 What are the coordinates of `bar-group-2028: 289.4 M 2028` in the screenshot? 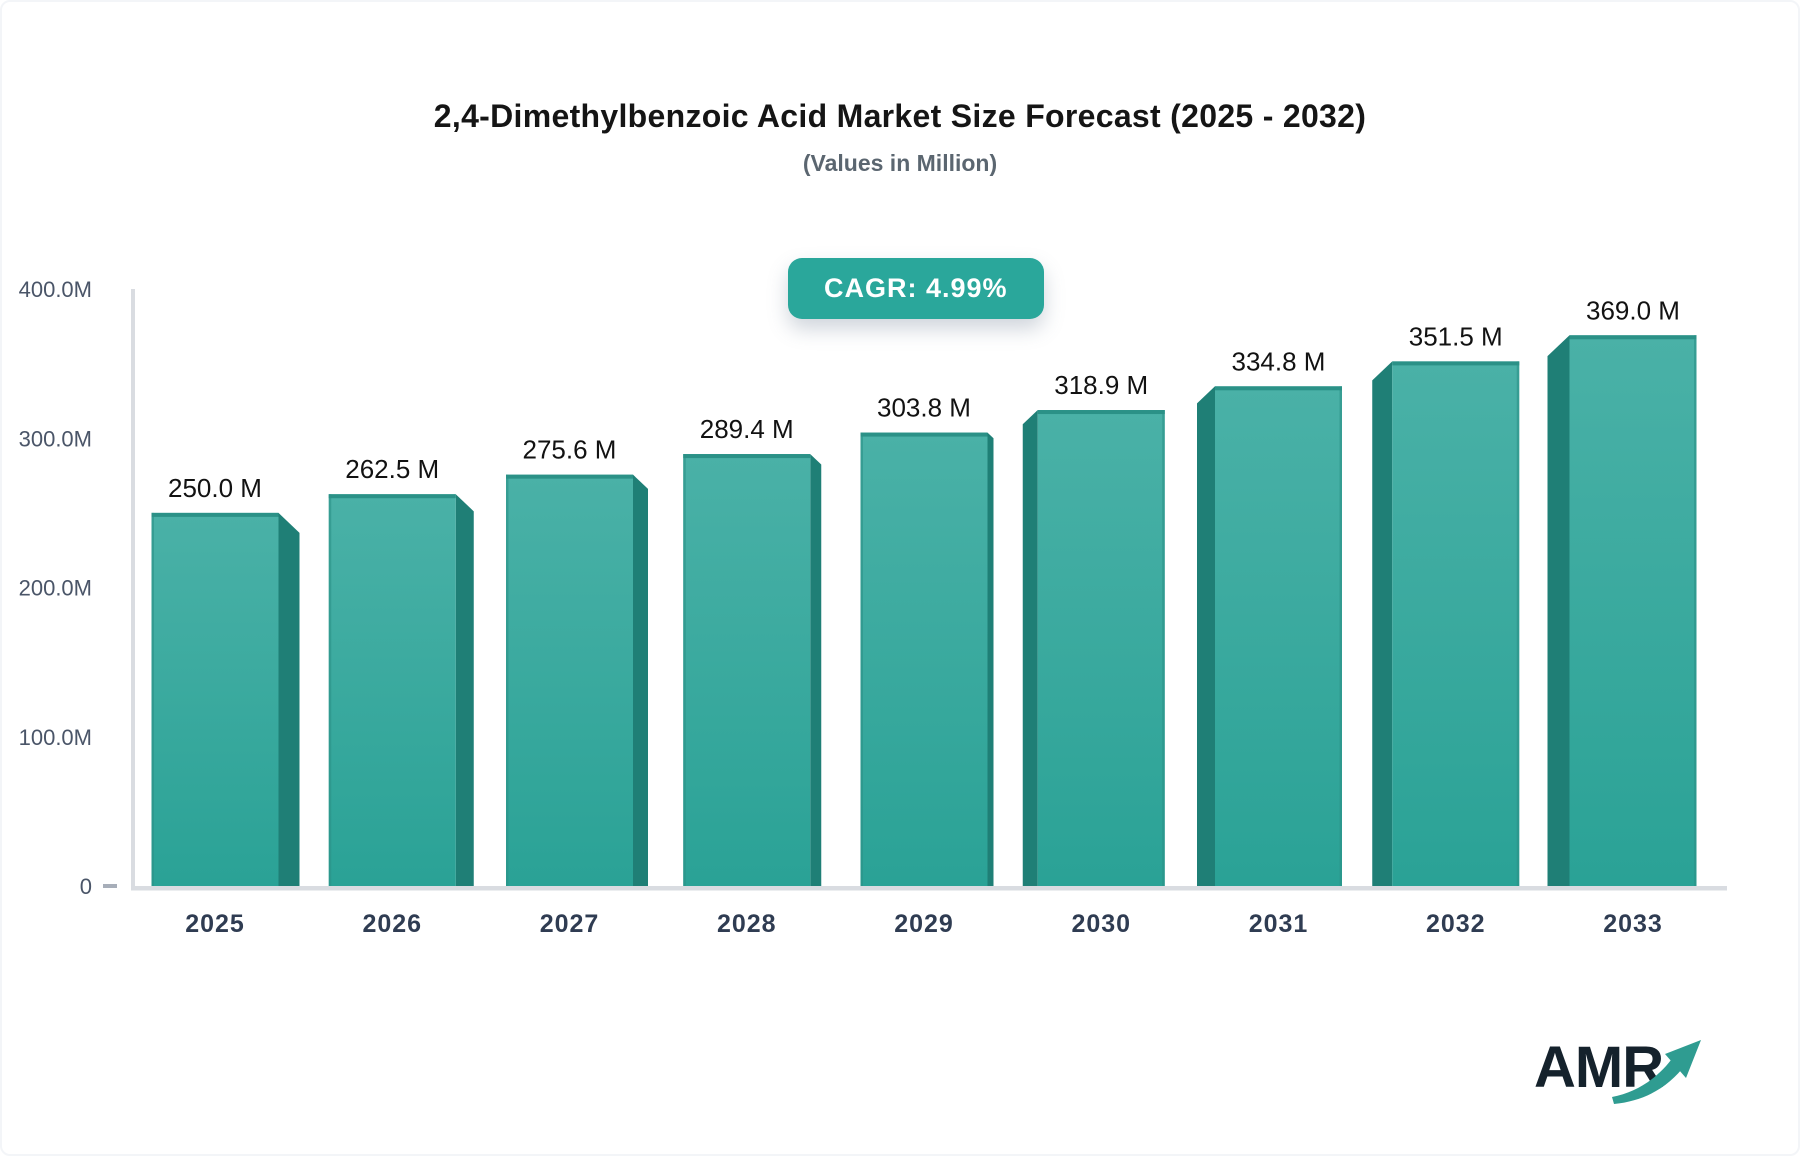 It's located at (752, 676).